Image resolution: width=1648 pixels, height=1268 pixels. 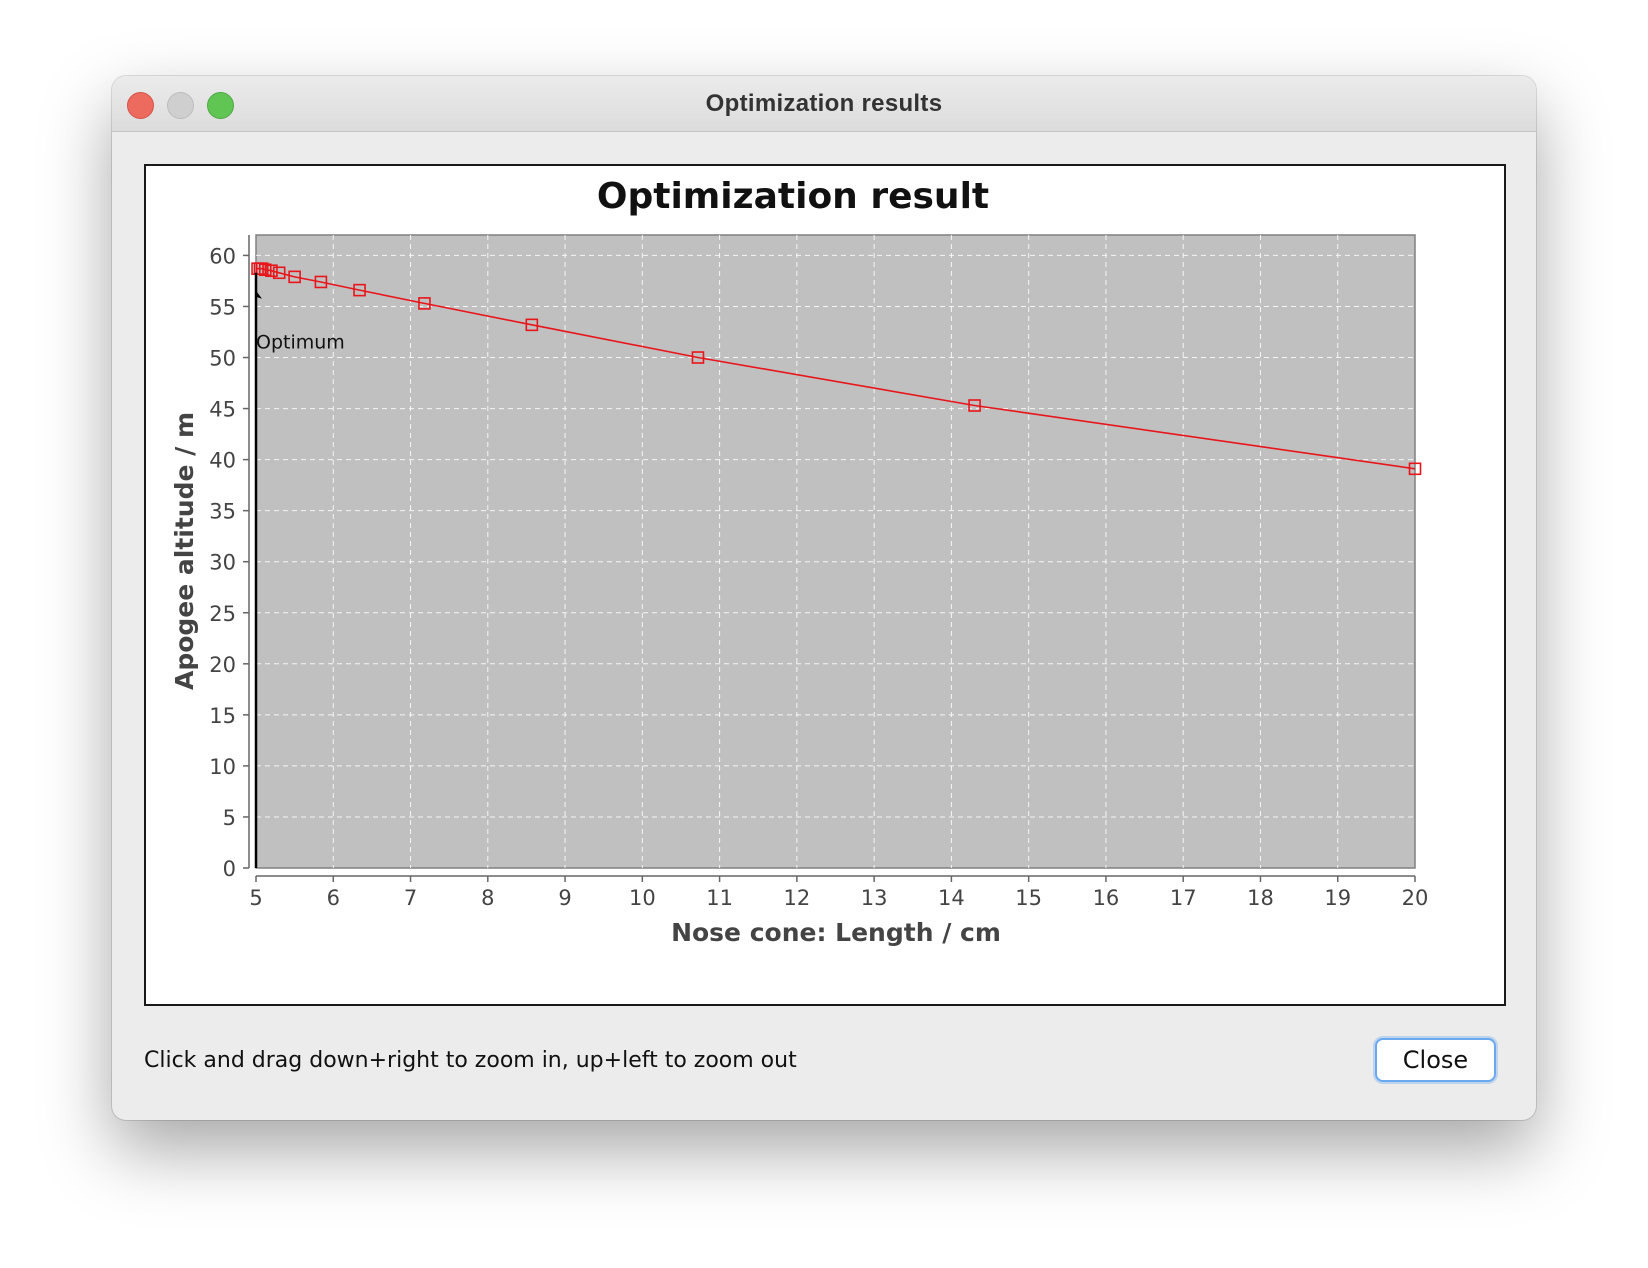 What do you see at coordinates (642, 898) in the screenshot?
I see `x-tick-label: 10` at bounding box center [642, 898].